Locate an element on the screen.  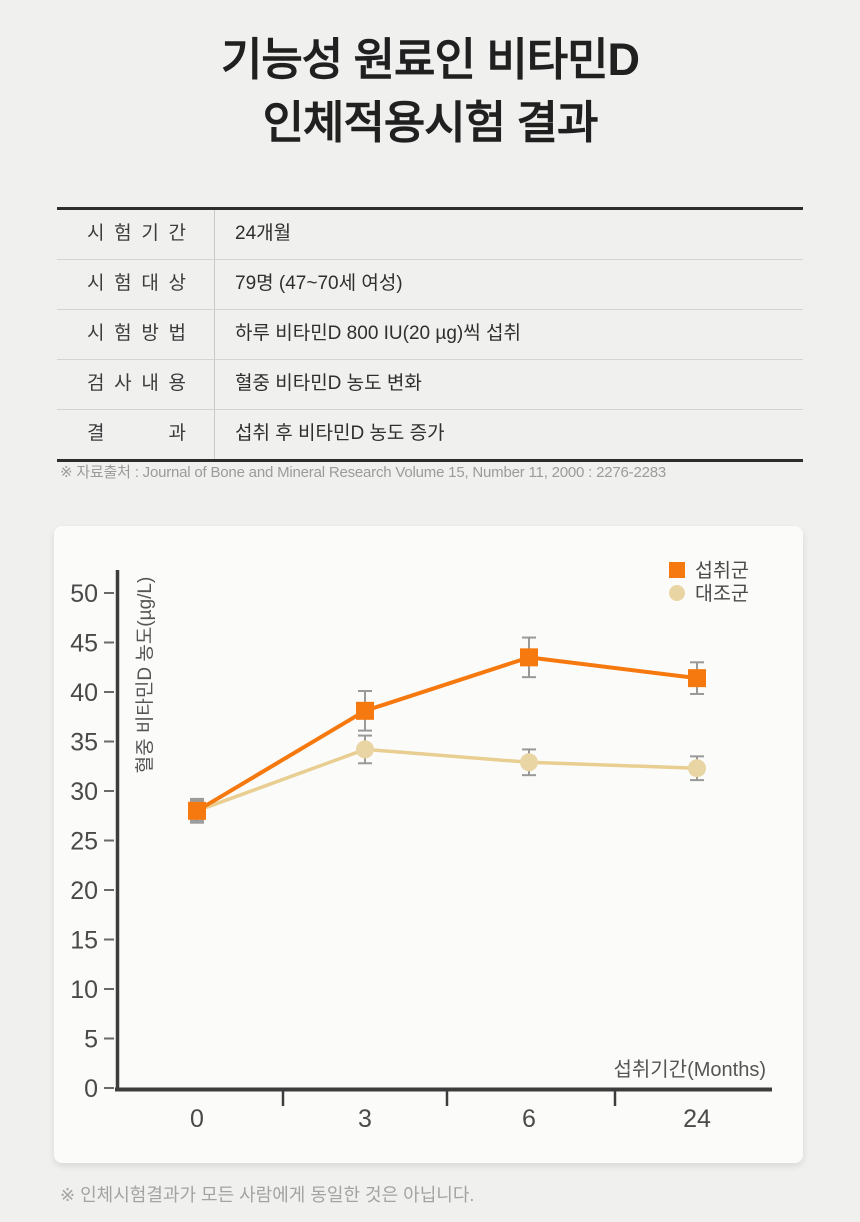
svg-text: 3 is located at coordinates (365, 1119).